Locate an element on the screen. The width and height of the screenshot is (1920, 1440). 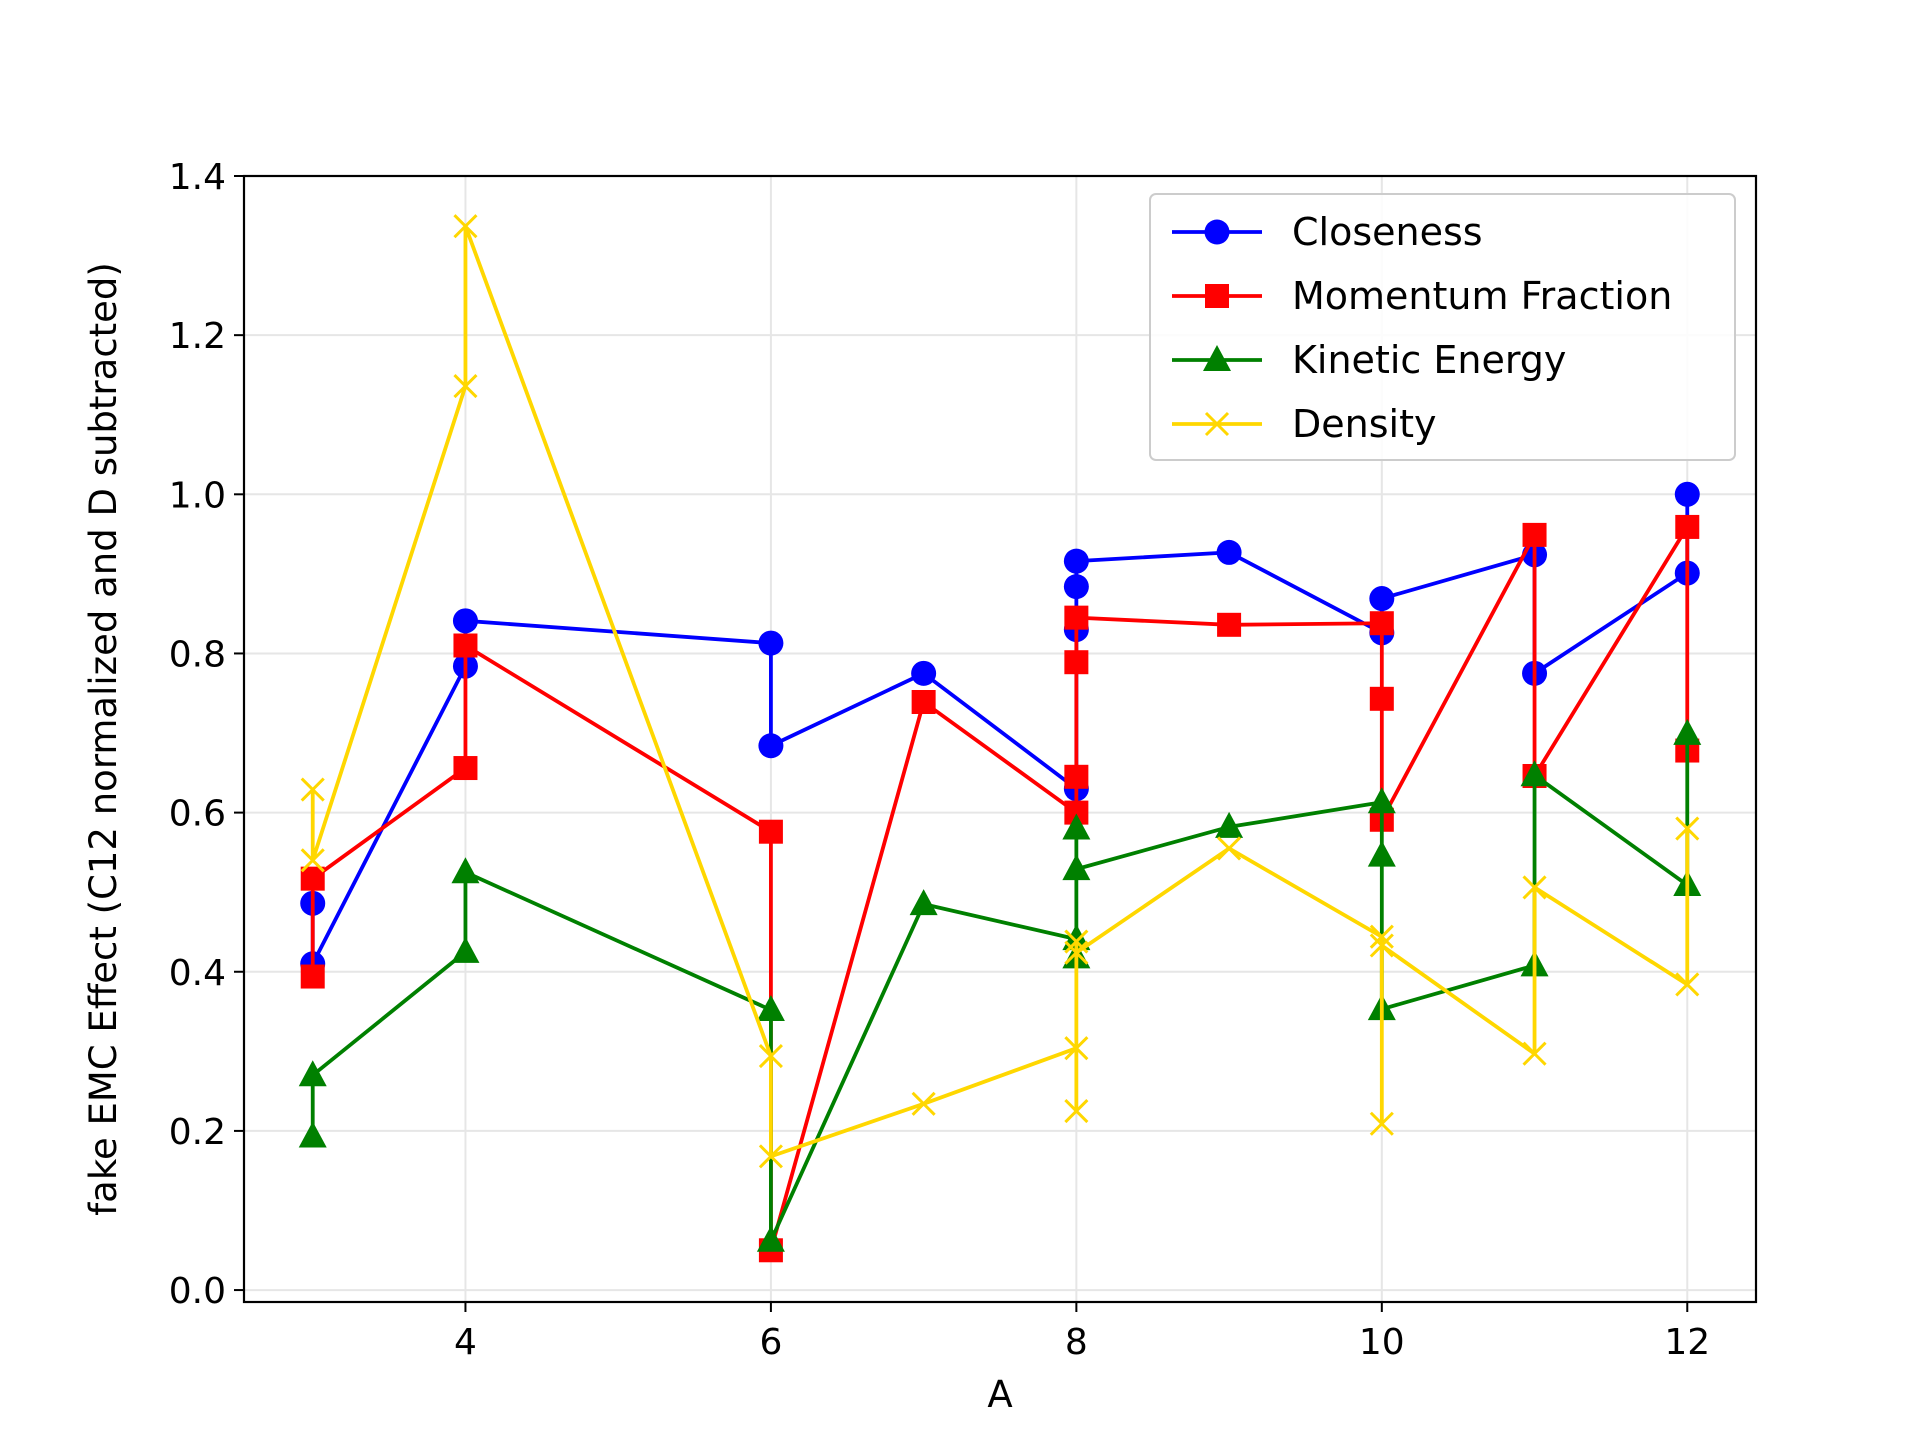
legend-item-closeness: Closeness is located at coordinates (1327, 232).